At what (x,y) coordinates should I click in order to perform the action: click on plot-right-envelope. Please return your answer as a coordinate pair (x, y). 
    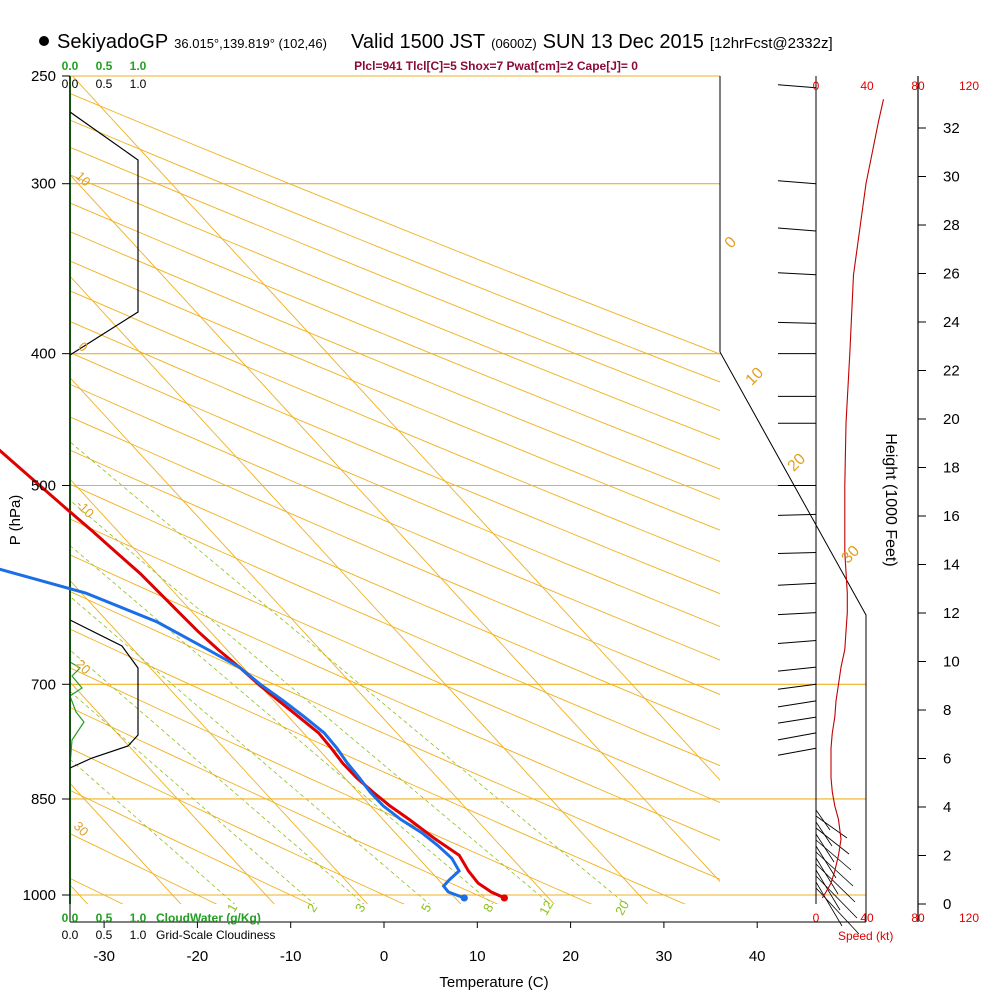
    Looking at the image, I should click on (793, 499).